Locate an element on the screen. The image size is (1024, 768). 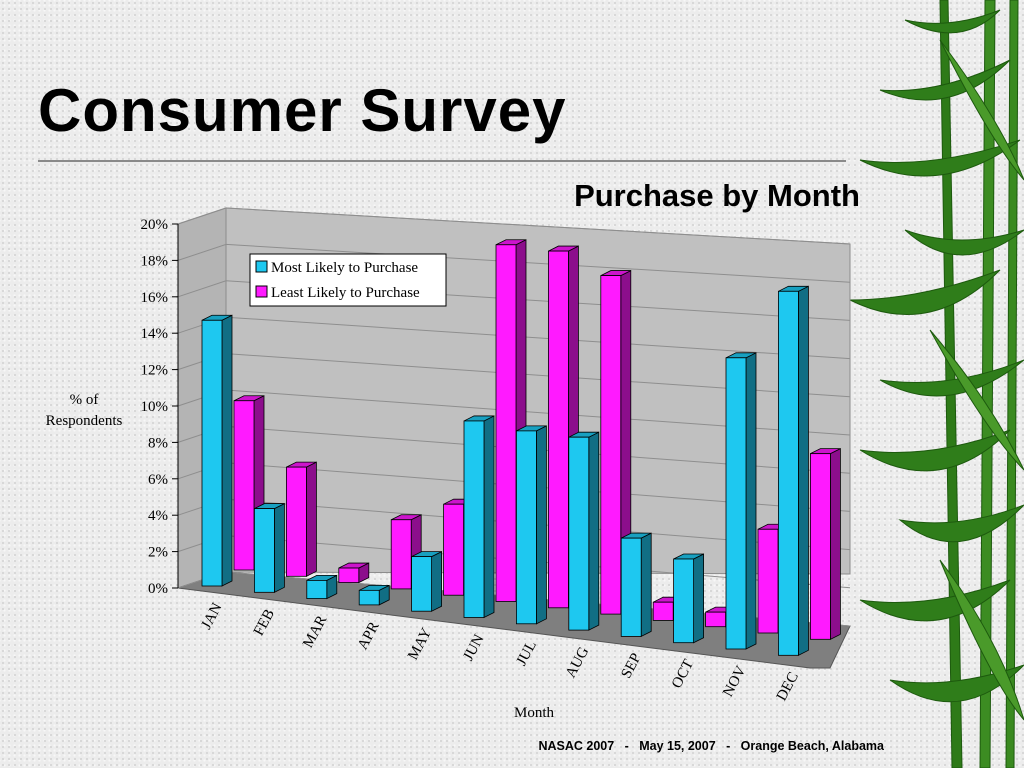
y-tick-label: 18% is located at coordinates (155, 261).